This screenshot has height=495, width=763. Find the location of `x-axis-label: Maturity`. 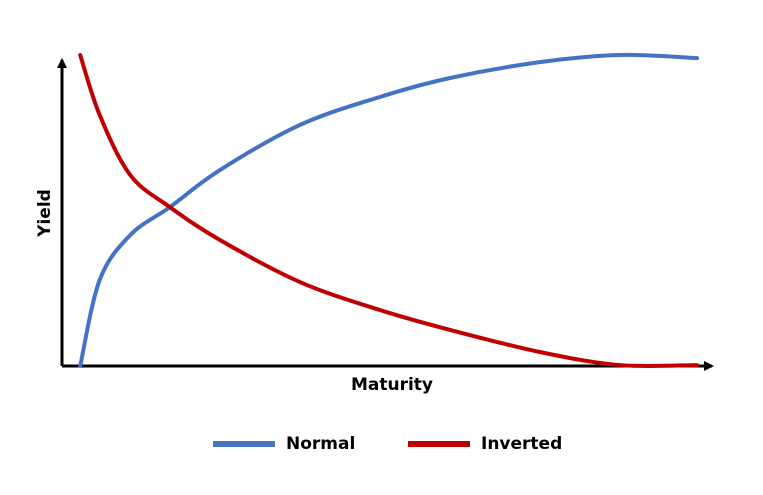

x-axis-label: Maturity is located at coordinates (392, 385).